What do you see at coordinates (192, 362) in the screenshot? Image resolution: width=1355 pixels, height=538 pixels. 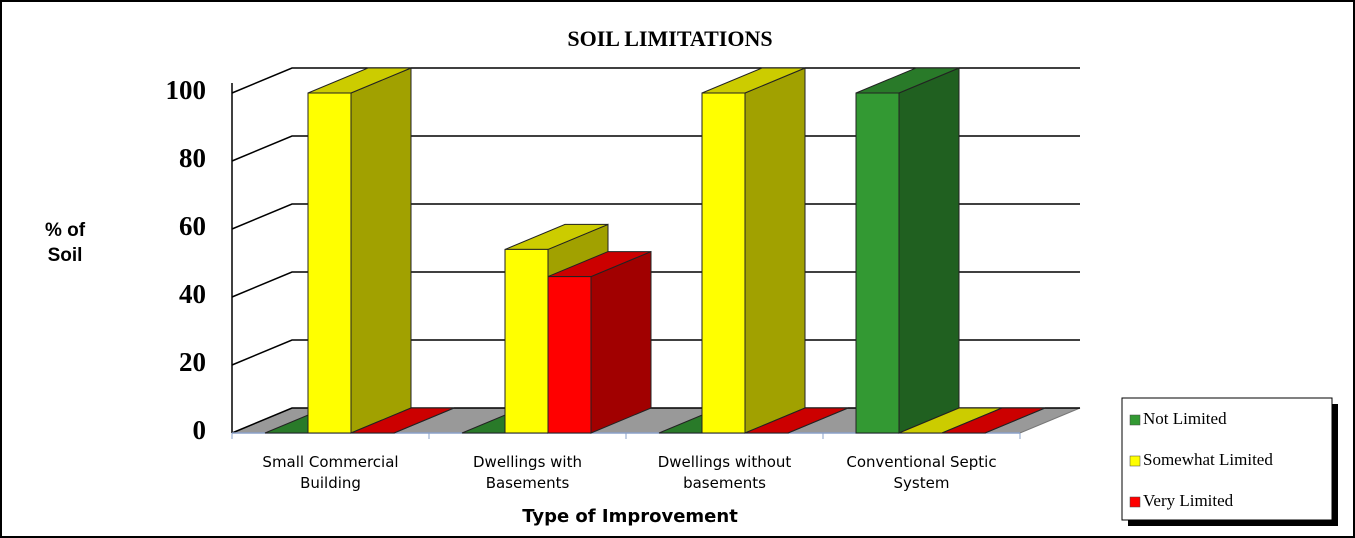 I see `y-tick-label: 20` at bounding box center [192, 362].